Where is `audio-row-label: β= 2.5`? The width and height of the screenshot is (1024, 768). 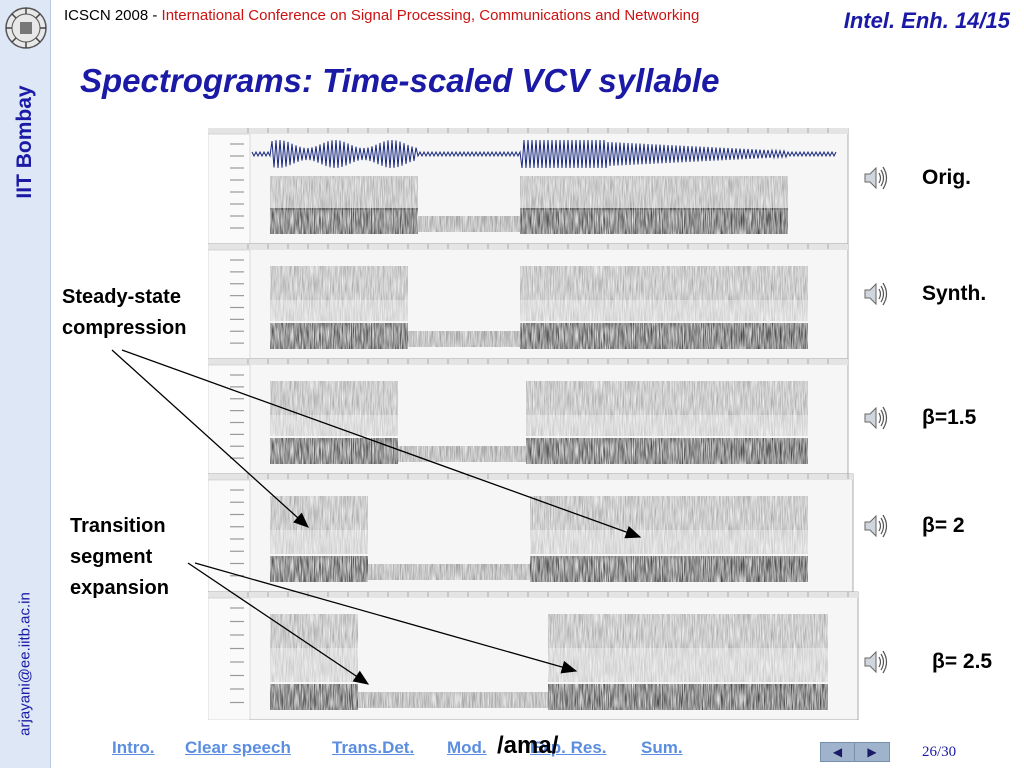 audio-row-label: β= 2.5 is located at coordinates (962, 661).